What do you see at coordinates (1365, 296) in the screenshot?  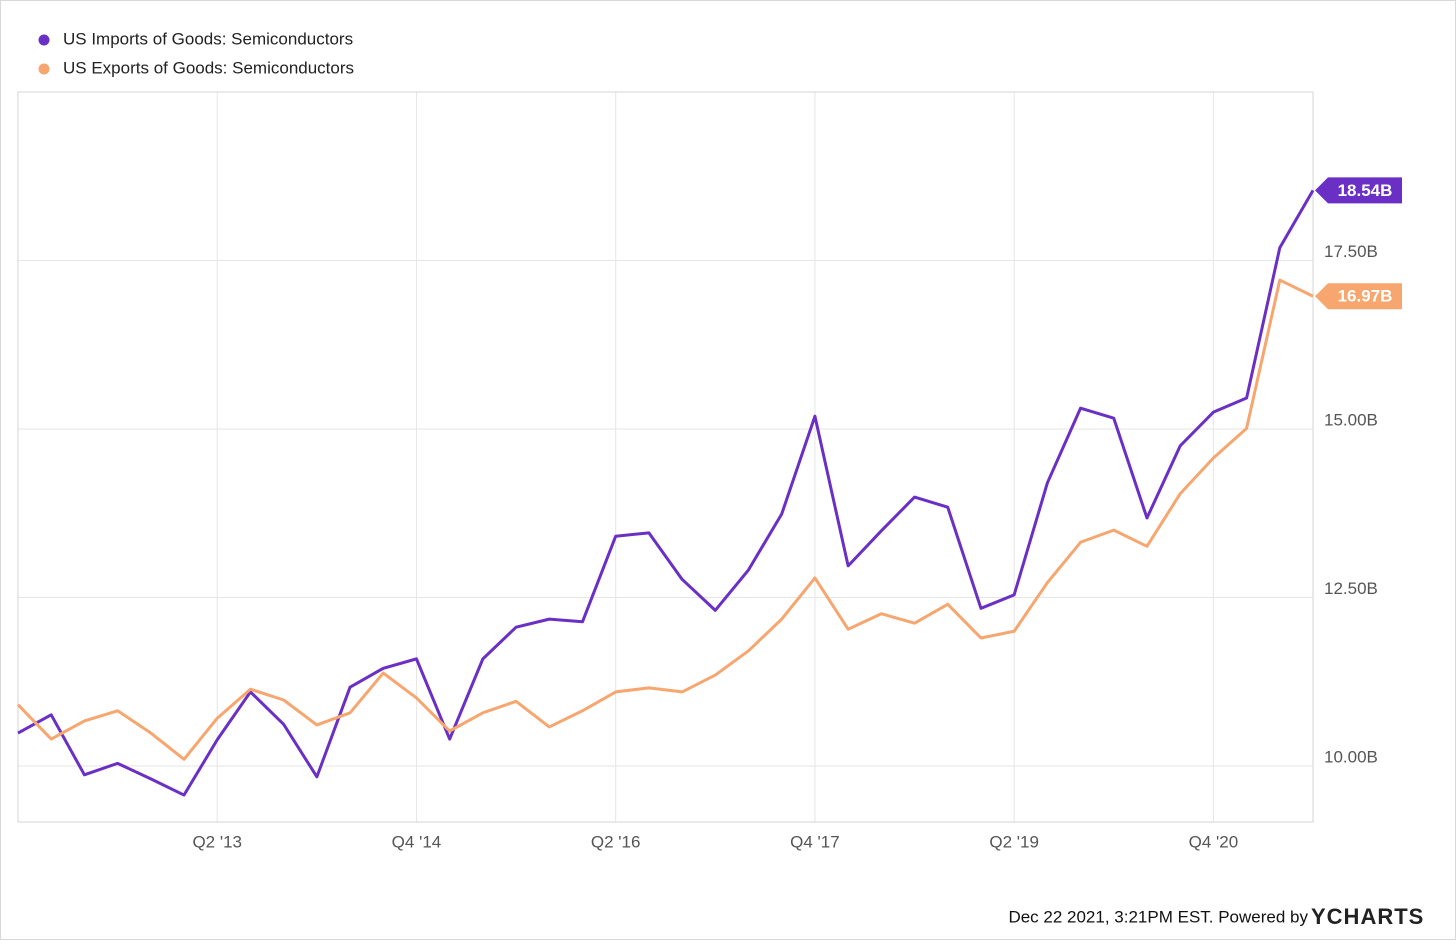 I see `value-label: 16.97B` at bounding box center [1365, 296].